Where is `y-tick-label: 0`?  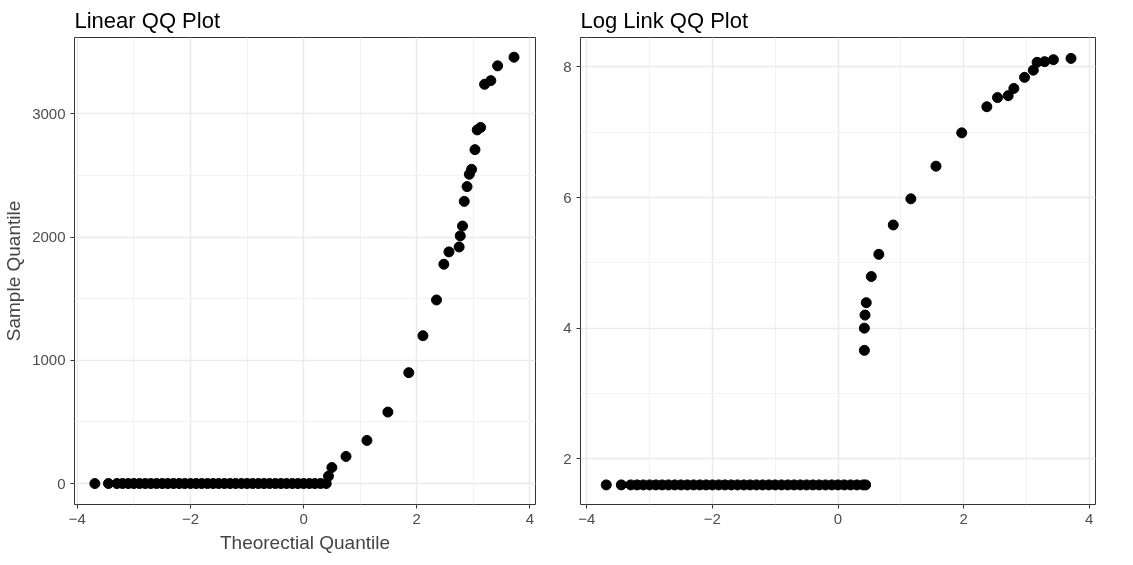 y-tick-label: 0 is located at coordinates (61, 483).